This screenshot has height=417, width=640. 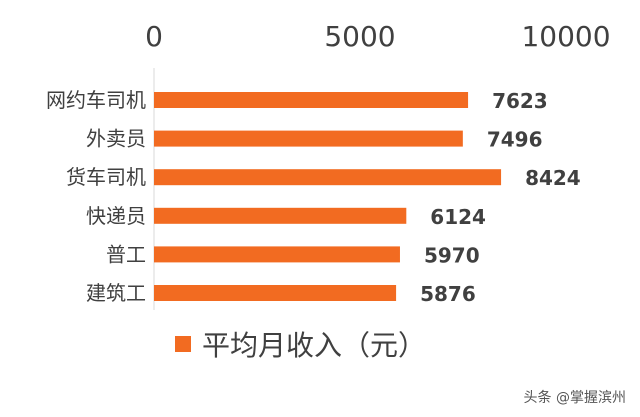 What do you see at coordinates (96, 100) in the screenshot?
I see `category-label: 网约车司机` at bounding box center [96, 100].